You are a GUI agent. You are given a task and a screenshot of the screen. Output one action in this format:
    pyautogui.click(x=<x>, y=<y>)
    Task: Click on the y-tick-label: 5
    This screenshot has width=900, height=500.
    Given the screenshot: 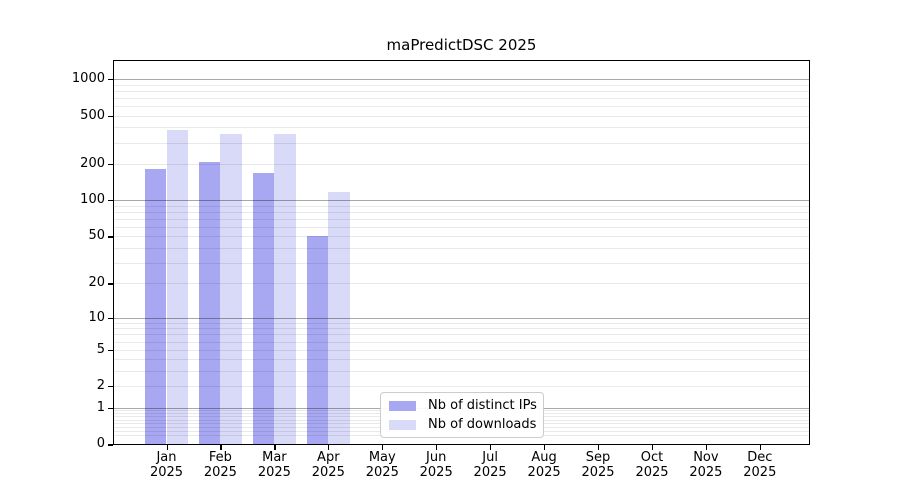 What is the action you would take?
    pyautogui.click(x=100, y=349)
    